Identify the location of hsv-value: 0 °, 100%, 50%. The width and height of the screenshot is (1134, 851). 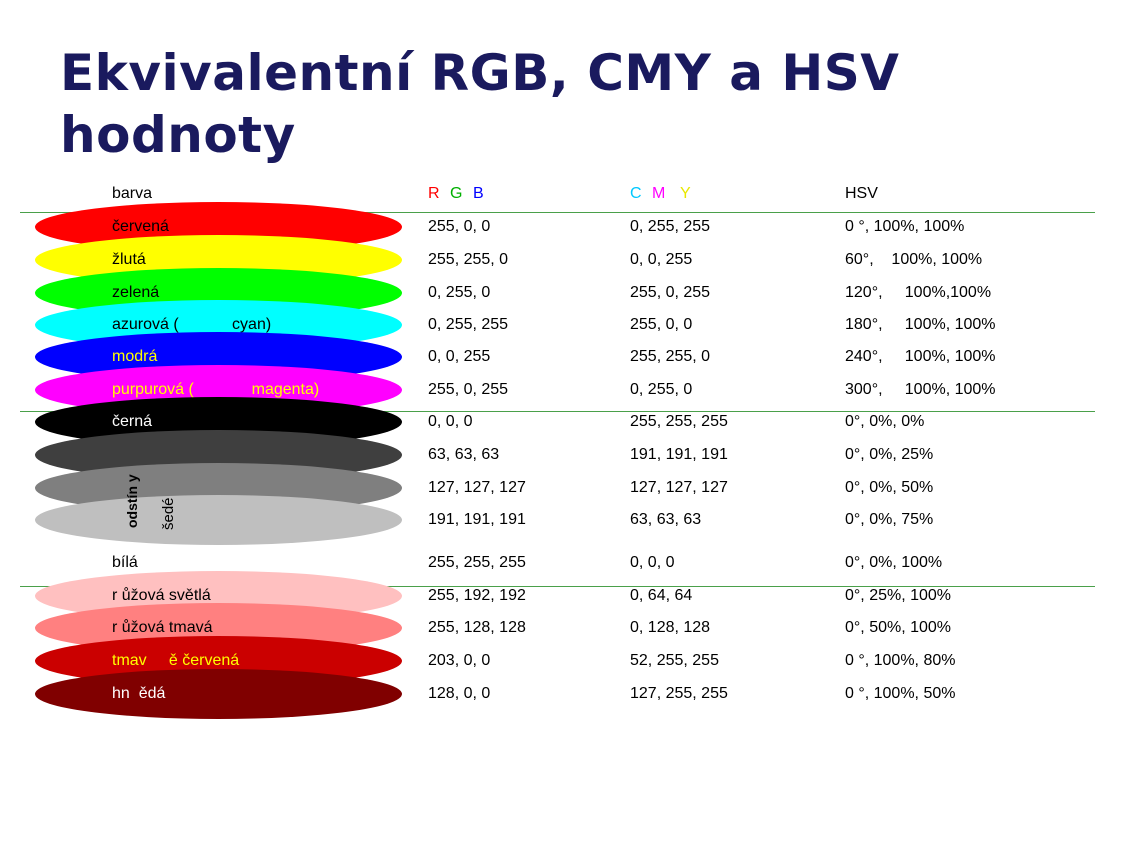
(900, 693).